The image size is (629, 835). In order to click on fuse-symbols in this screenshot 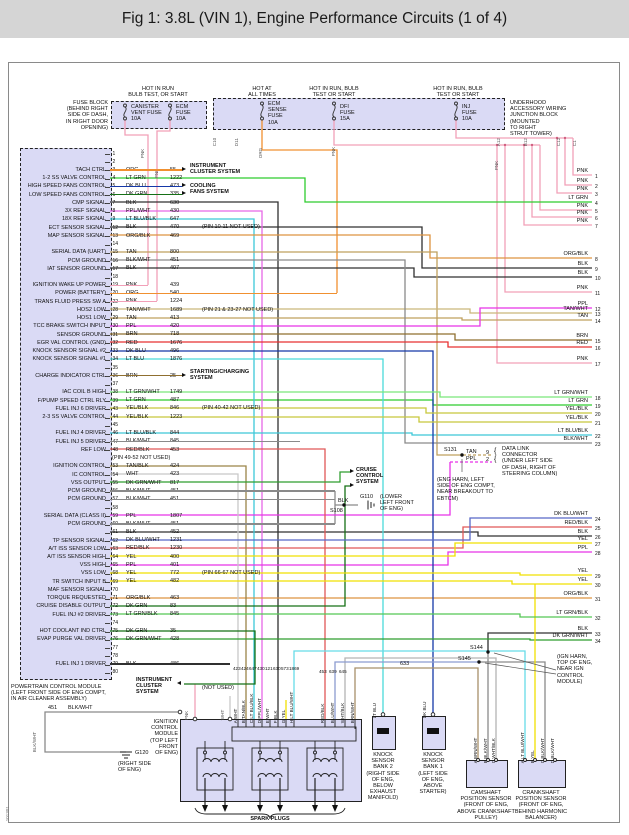, I will do `click(290, 111)`.